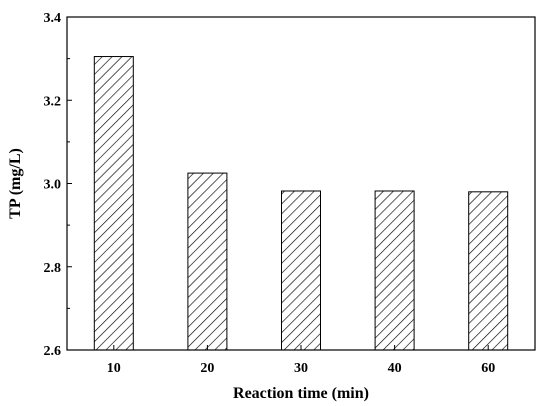 The width and height of the screenshot is (550, 406). Describe the element at coordinates (53, 185) in the screenshot. I see `y-tick-label: 3.0` at that location.